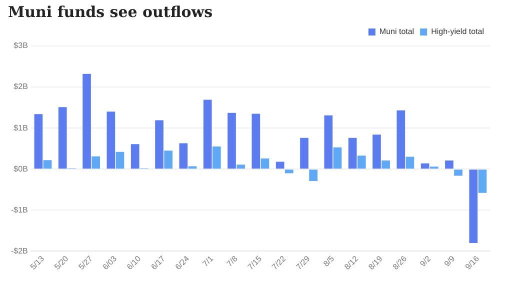  Describe the element at coordinates (183, 263) in the screenshot. I see `x-tick-label: 6/24` at that location.